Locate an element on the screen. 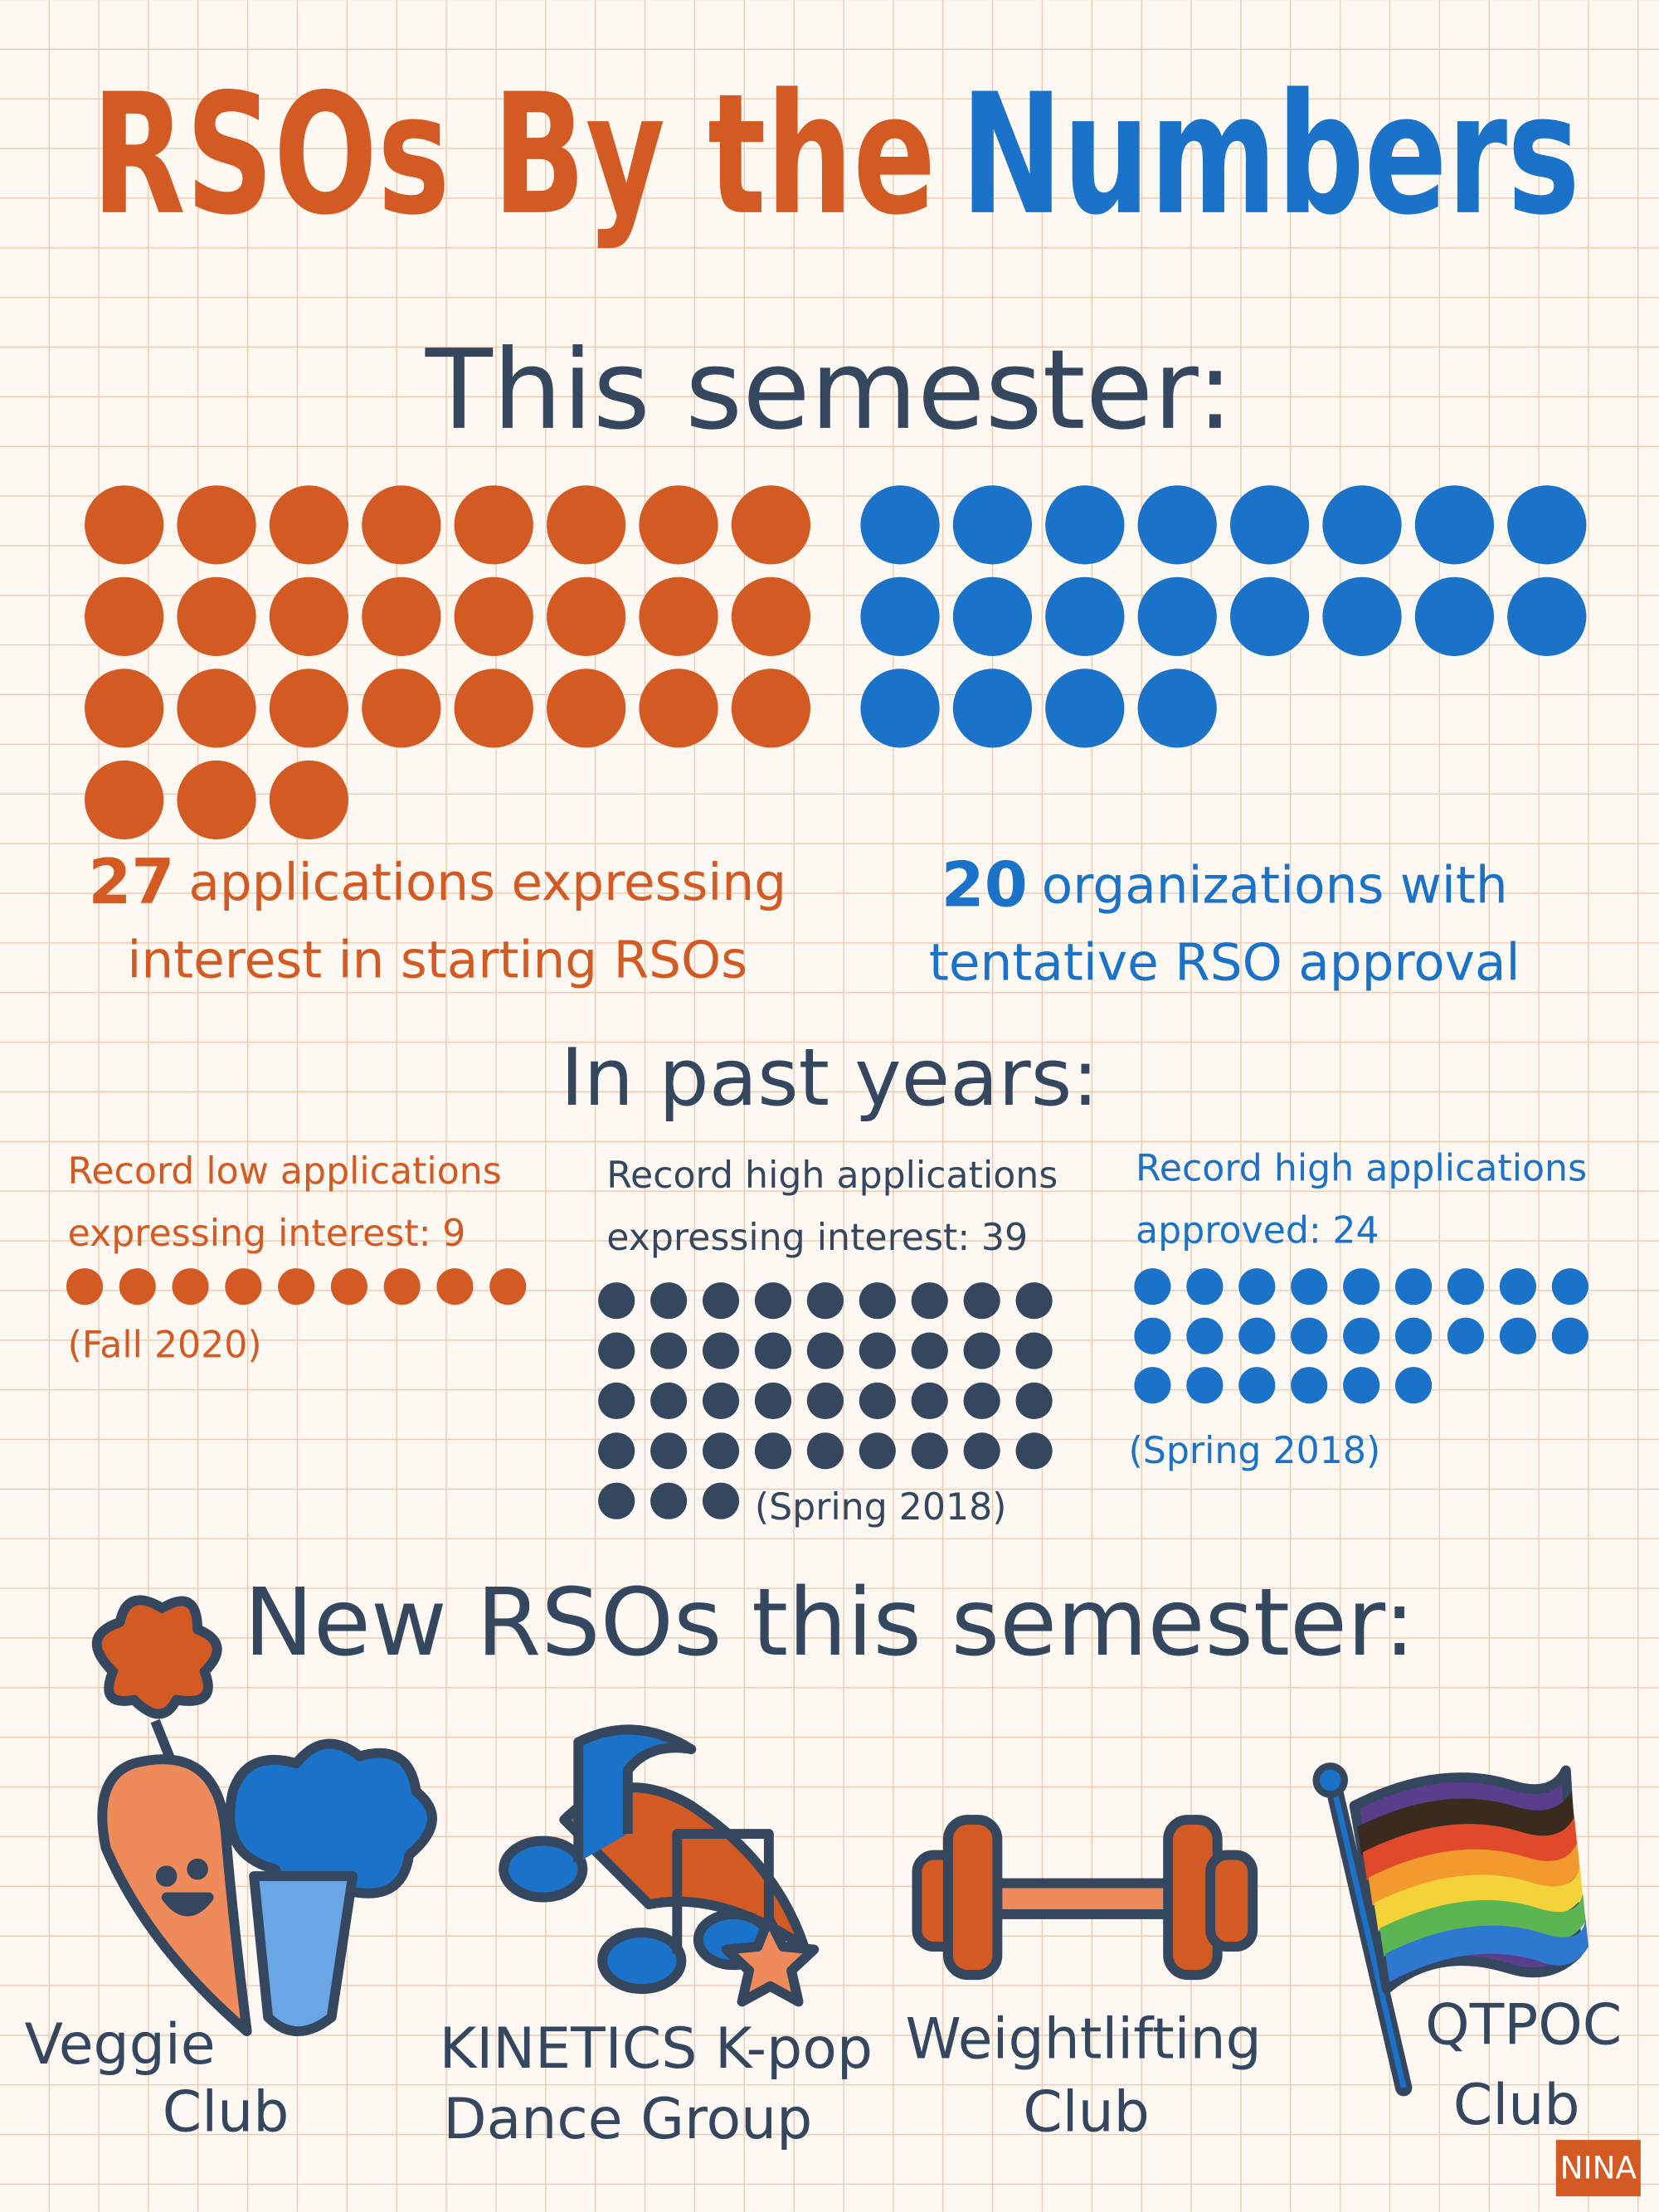 Image resolution: width=1659 pixels, height=2212 pixels. section-heading: New RSOs this semester: is located at coordinates (829, 1623).